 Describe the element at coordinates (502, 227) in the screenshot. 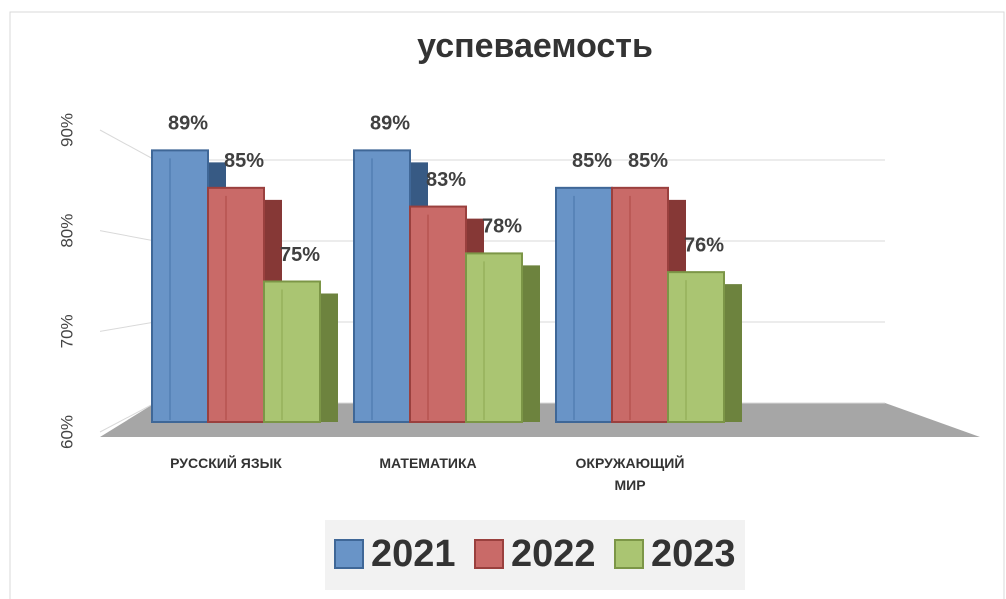

I see `value-label: 78%` at that location.